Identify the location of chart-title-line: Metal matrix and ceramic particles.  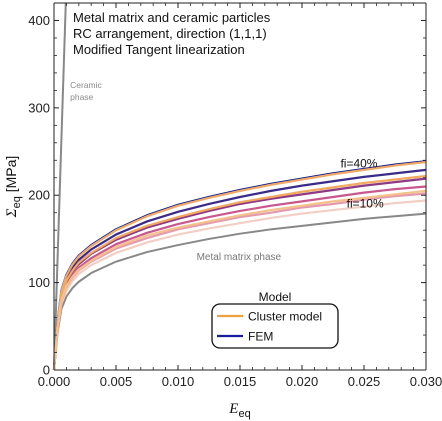
(172, 17).